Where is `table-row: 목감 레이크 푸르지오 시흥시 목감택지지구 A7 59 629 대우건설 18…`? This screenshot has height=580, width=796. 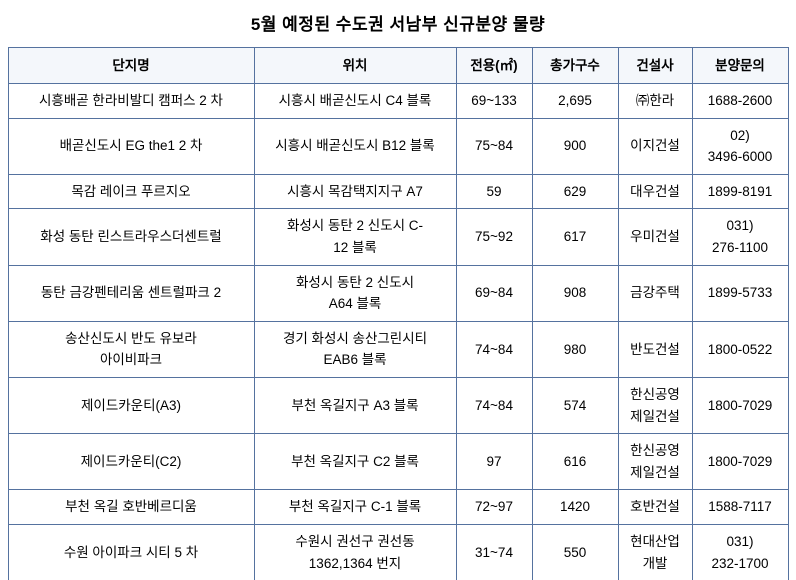
table-row: 목감 레이크 푸르지오 시흥시 목감택지지구 A7 59 629 대우건설 18… is located at coordinates (398, 191).